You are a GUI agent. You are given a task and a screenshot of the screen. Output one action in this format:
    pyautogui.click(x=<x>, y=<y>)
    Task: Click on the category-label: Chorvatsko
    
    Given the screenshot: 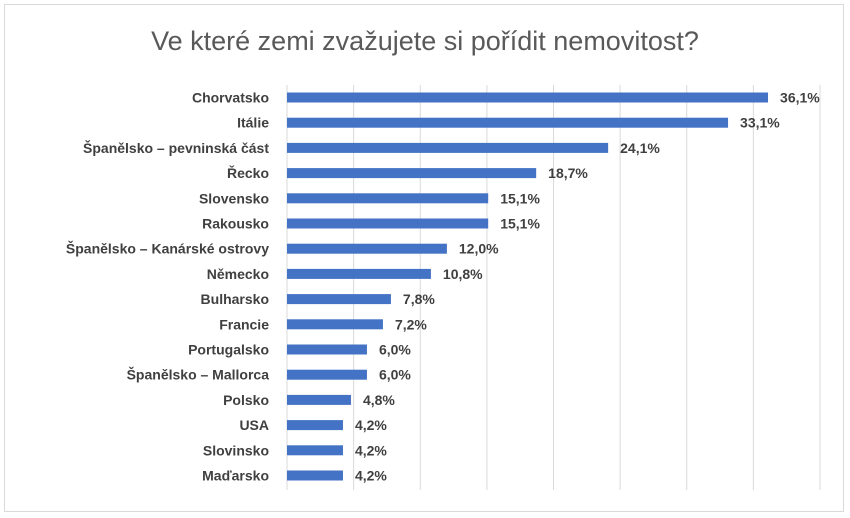 What is the action you would take?
    pyautogui.click(x=230, y=98)
    